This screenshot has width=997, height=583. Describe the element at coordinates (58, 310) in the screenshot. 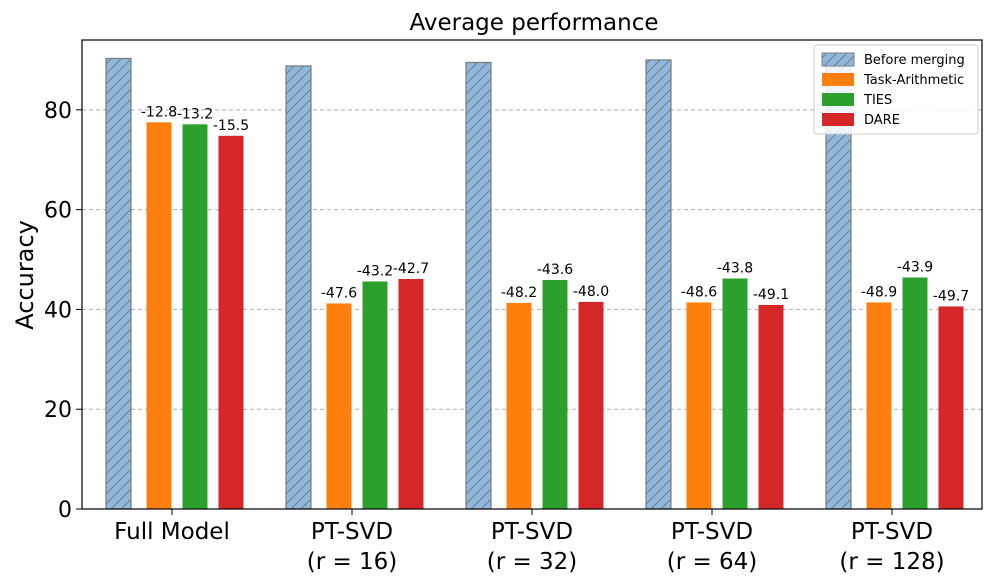

I see `y-tick-label-40: 40` at that location.